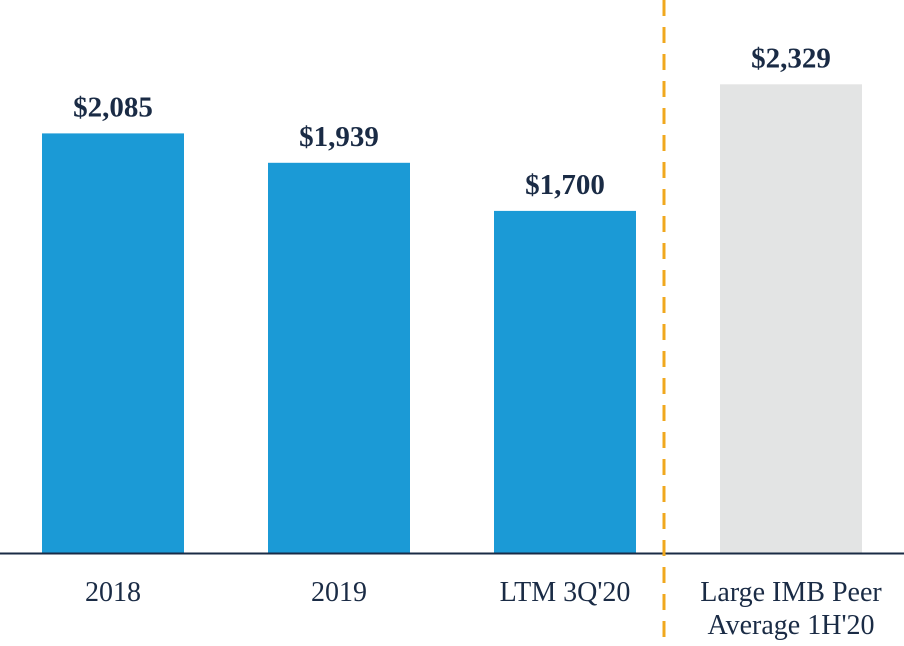  I want to click on category-label-3: Large IMB Peer Average 1H'20, so click(791, 609).